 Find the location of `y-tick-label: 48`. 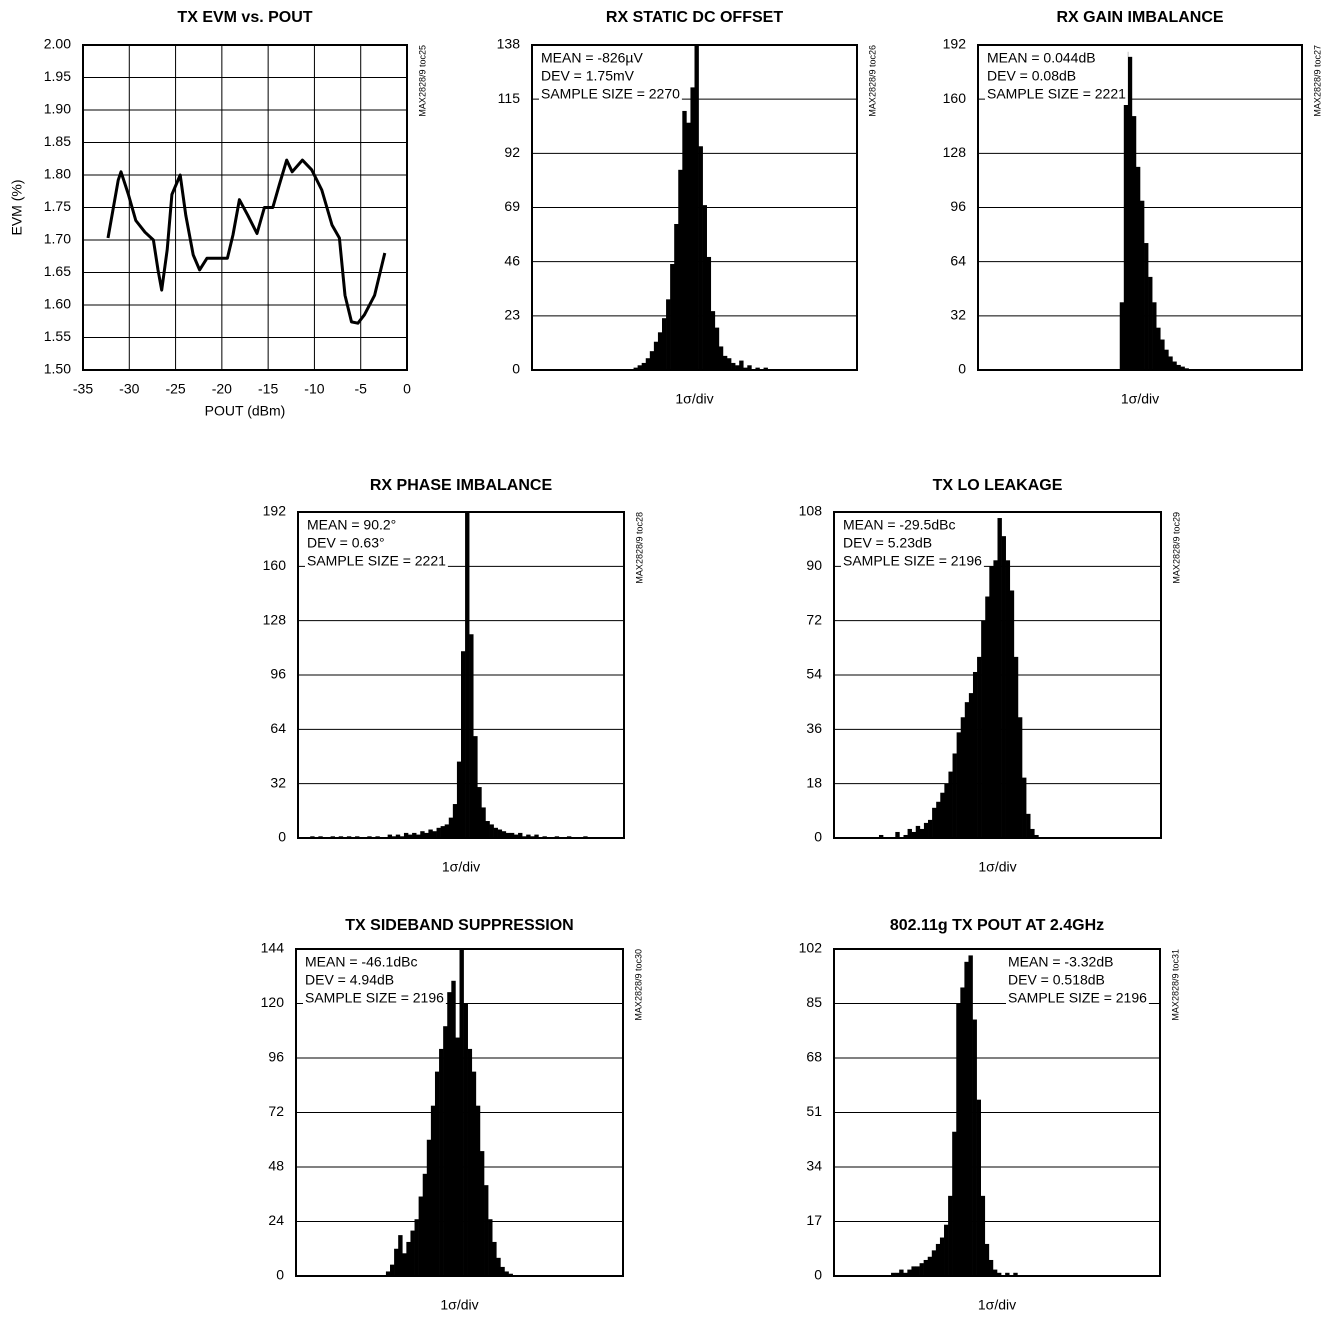

y-tick-label: 48 is located at coordinates (276, 1166).